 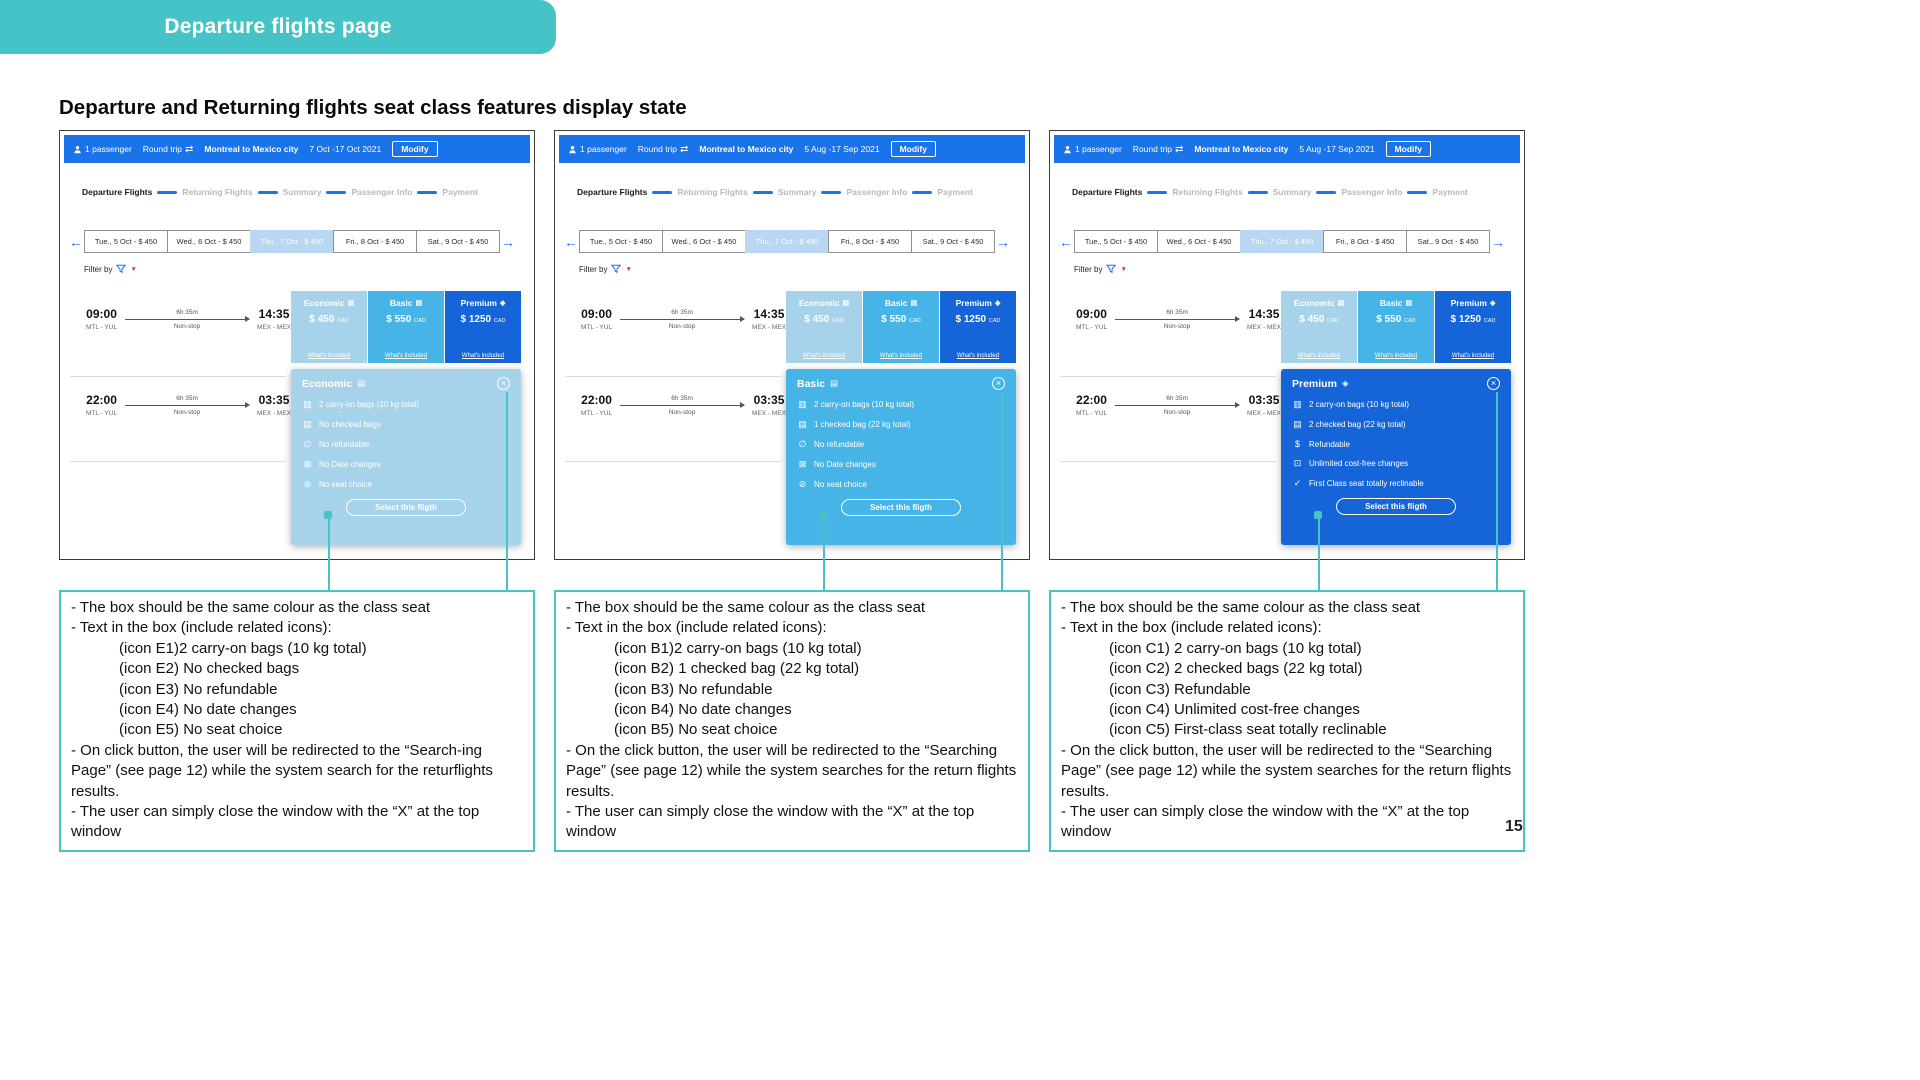 What do you see at coordinates (596, 314) in the screenshot?
I see `departure-time: 09:00` at bounding box center [596, 314].